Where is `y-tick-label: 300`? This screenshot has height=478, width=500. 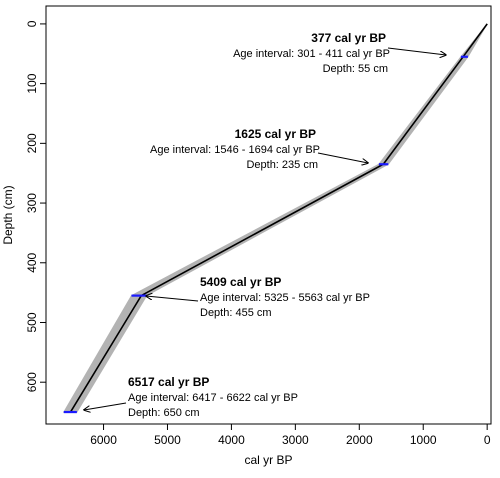
y-tick-label: 300 is located at coordinates (32, 203).